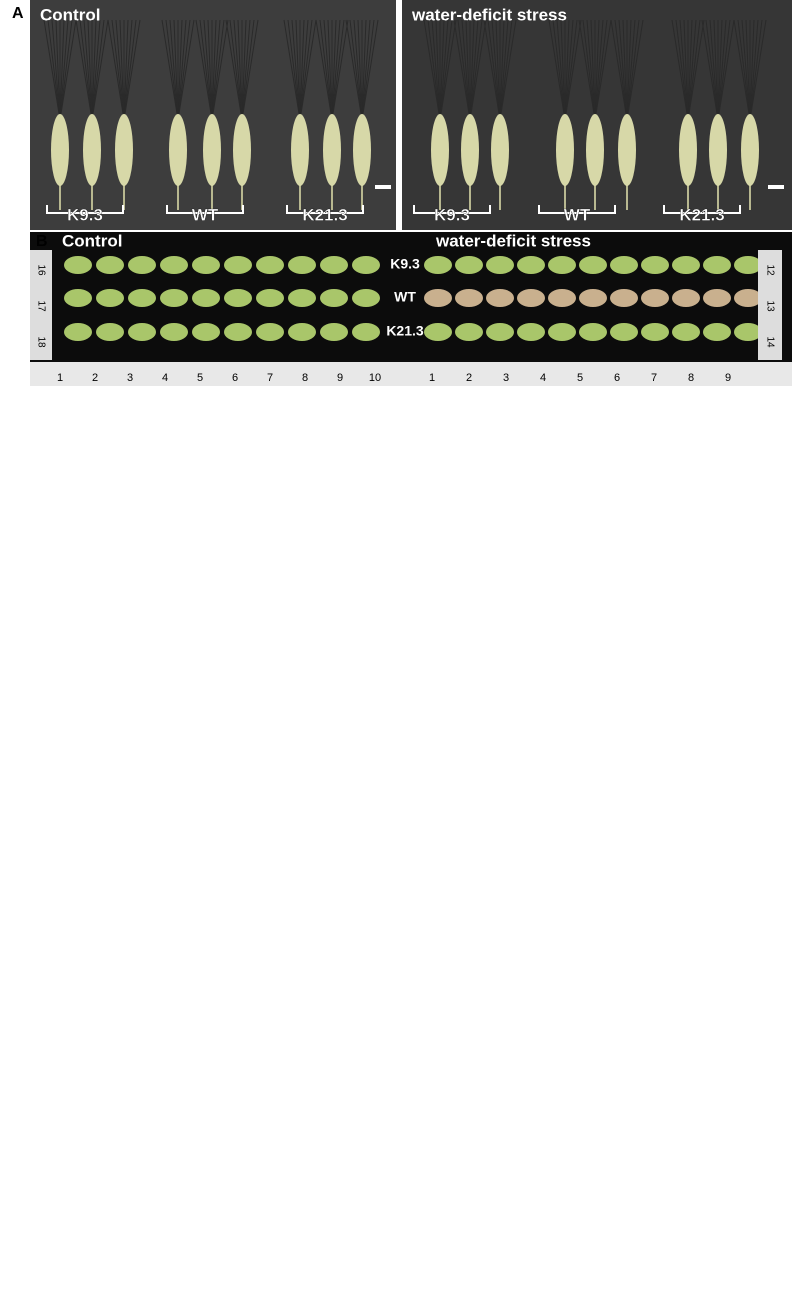 The image size is (797, 1308). Describe the element at coordinates (405, 264) in the screenshot. I see `row-label: K9.3` at that location.